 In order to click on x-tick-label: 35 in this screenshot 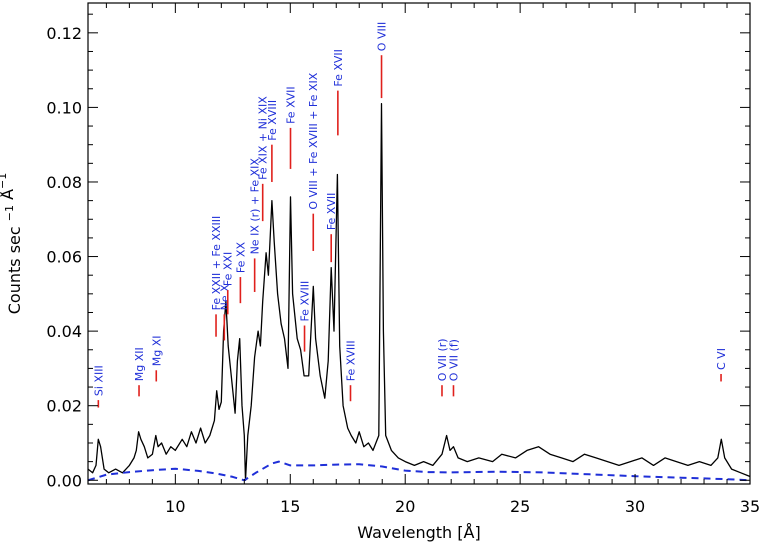, I will do `click(750, 506)`.